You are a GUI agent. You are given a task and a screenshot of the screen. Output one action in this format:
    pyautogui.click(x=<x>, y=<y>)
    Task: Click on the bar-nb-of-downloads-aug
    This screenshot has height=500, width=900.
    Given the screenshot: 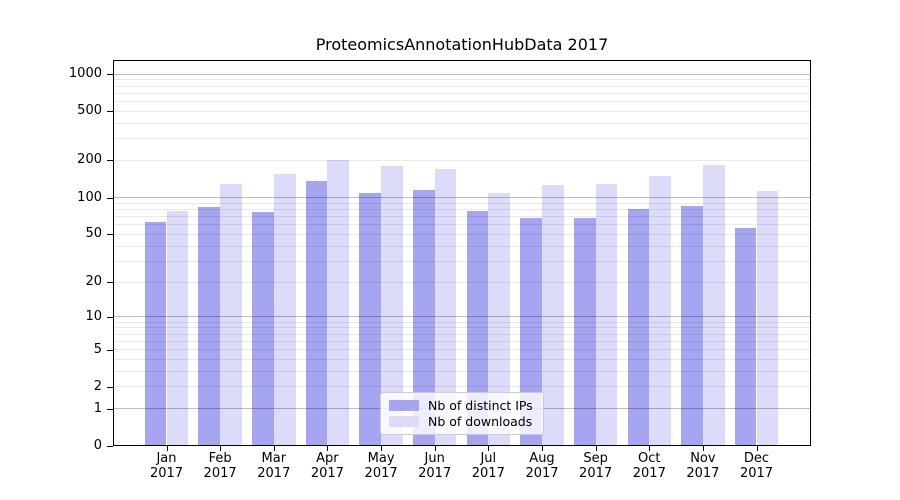 What is the action you would take?
    pyautogui.click(x=553, y=315)
    